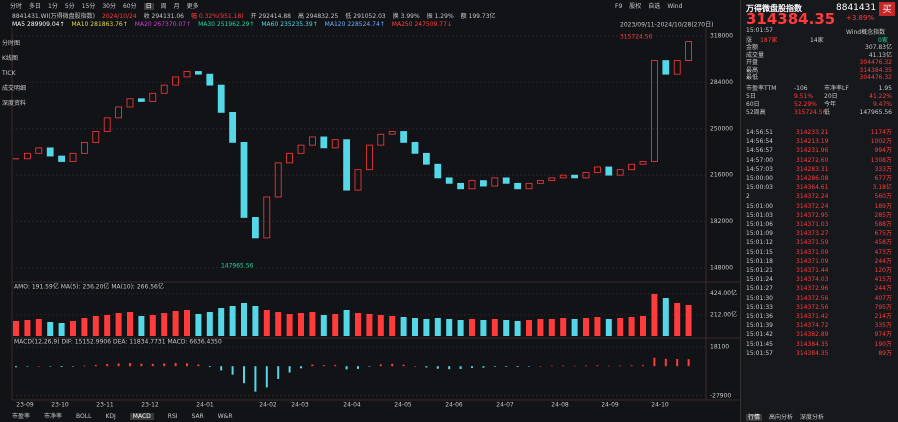 This screenshot has height=422, width=898. What do you see at coordinates (675, 6) in the screenshot?
I see `toolbar-button: Wind` at bounding box center [675, 6].